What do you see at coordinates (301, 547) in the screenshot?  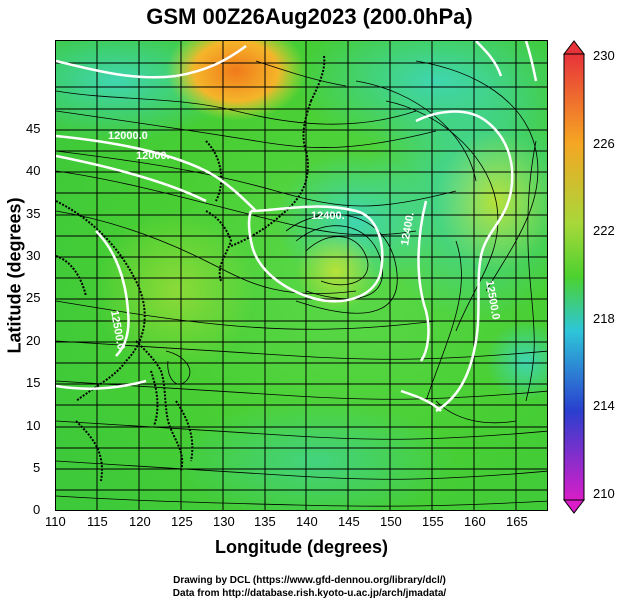 I see `x-axis-label: Longitude (degrees)` at bounding box center [301, 547].